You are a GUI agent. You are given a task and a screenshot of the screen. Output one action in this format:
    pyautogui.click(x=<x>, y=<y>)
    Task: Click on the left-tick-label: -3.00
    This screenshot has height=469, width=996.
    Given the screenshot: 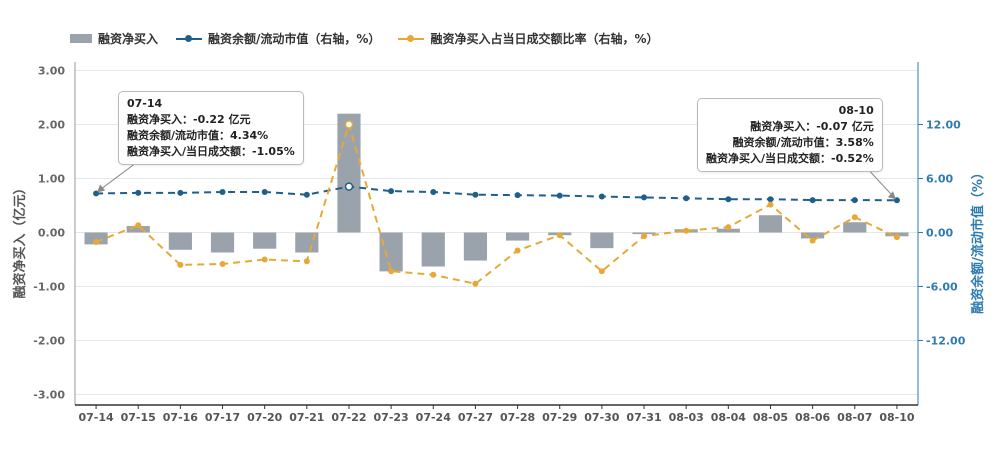 What is the action you would take?
    pyautogui.click(x=49, y=395)
    